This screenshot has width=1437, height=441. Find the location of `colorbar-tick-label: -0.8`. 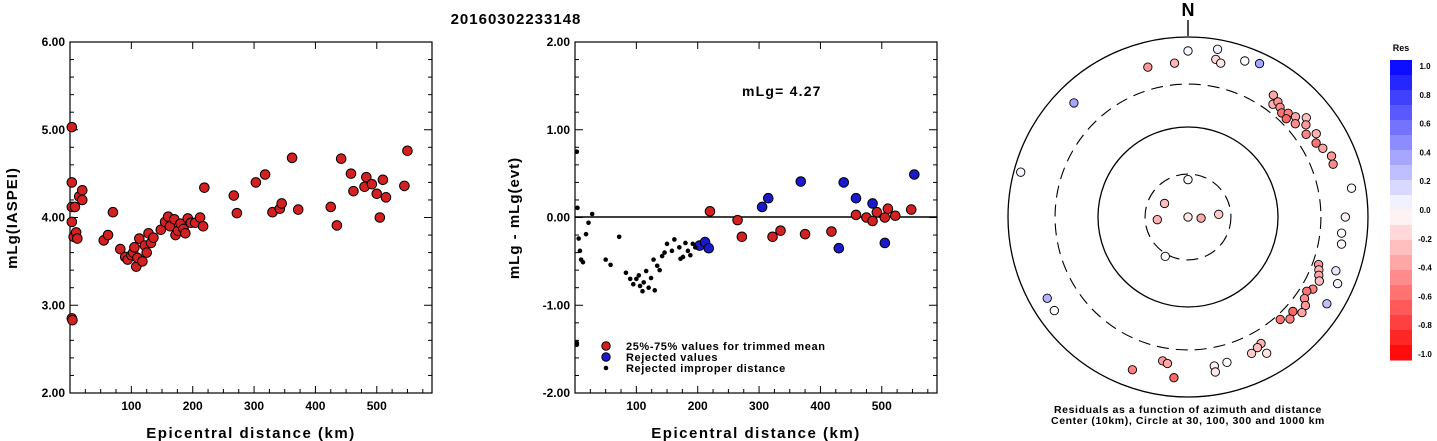

colorbar-tick-label: -0.8 is located at coordinates (1425, 325).